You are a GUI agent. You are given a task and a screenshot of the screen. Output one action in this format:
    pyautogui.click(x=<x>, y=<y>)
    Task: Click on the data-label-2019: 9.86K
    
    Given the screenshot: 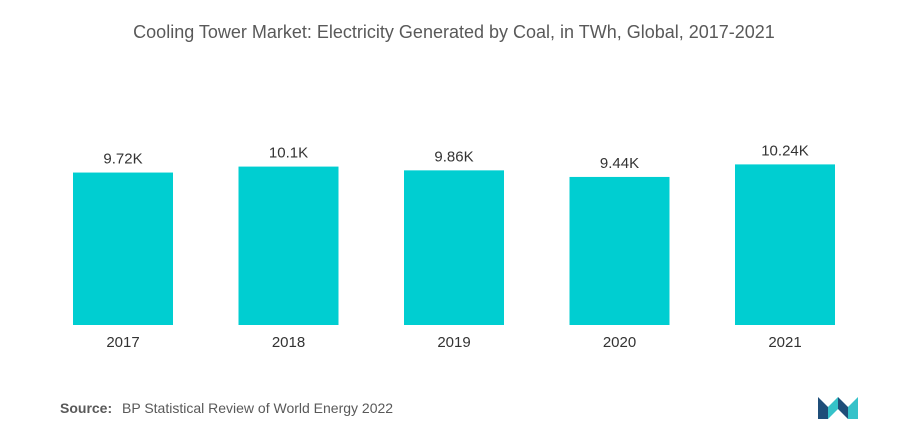 What is the action you would take?
    pyautogui.click(x=453, y=156)
    